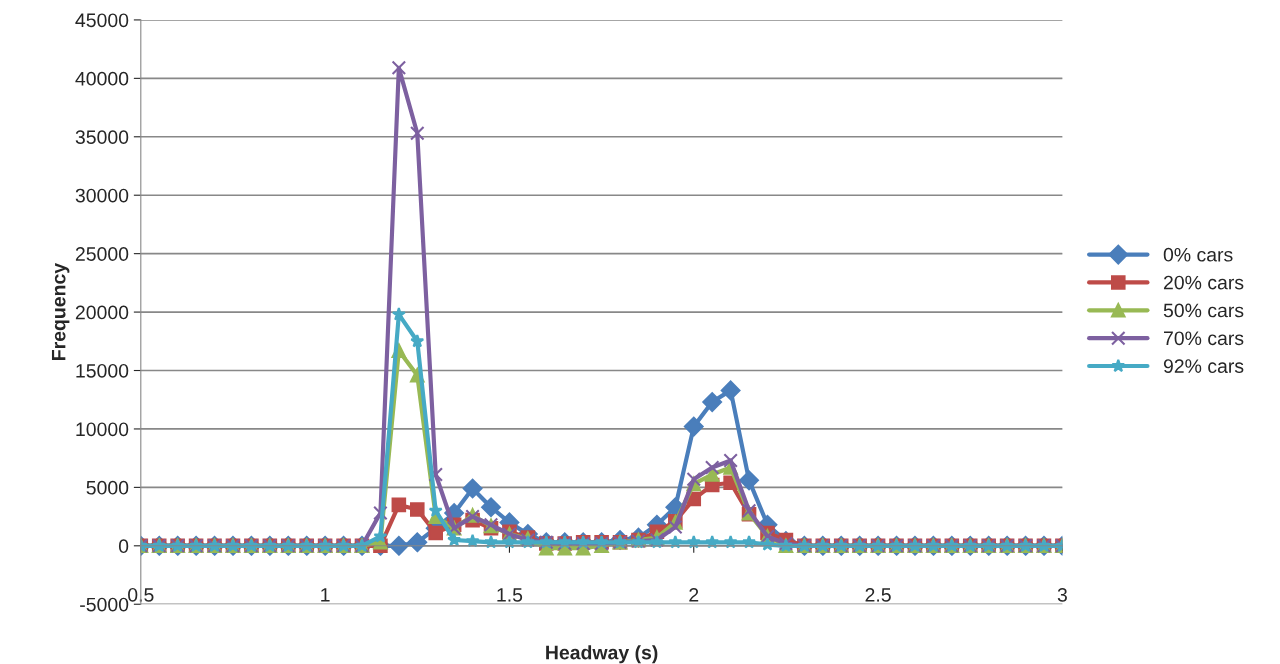 Image resolution: width=1280 pixels, height=664 pixels. What do you see at coordinates (60, 311) in the screenshot?
I see `y-axis-title: Frequency` at bounding box center [60, 311].